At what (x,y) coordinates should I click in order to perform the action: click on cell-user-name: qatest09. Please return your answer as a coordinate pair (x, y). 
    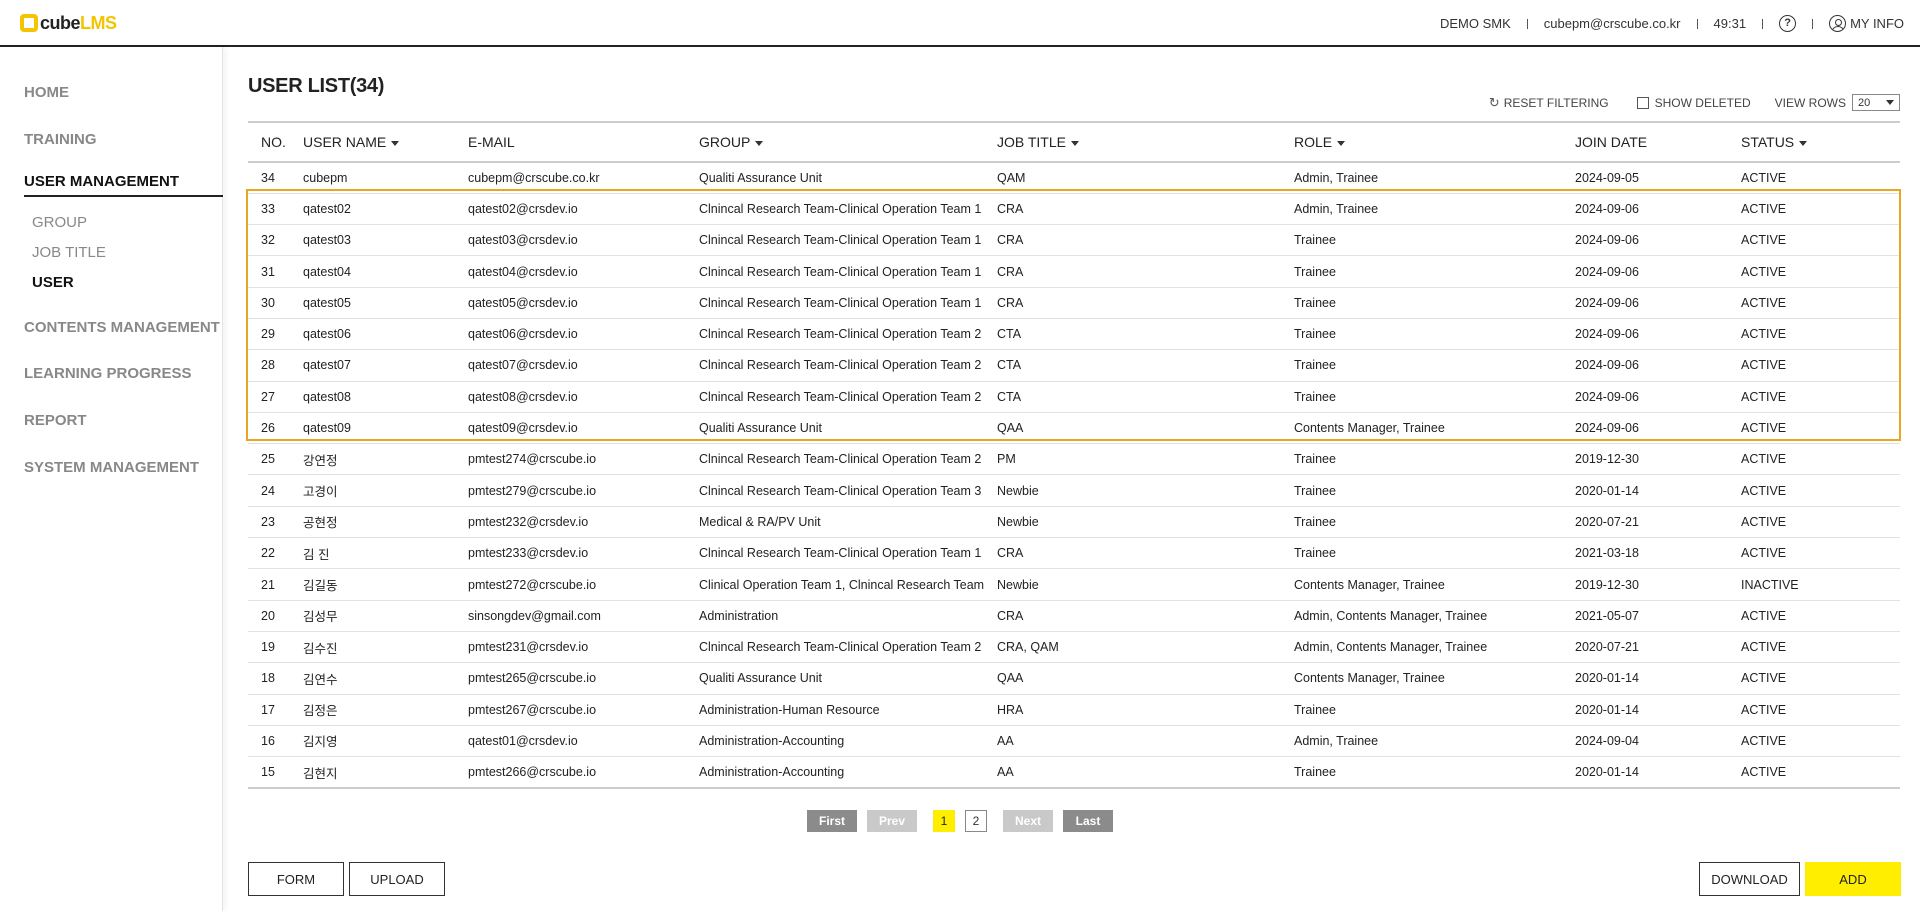
    Looking at the image, I should click on (327, 428).